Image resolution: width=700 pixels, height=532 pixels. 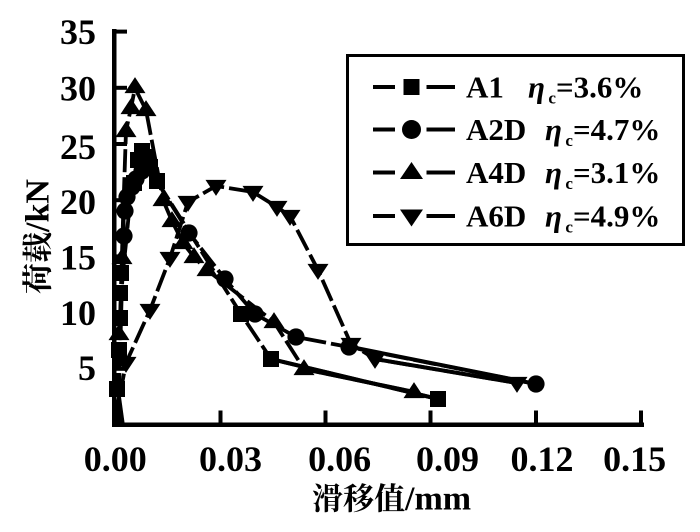 What do you see at coordinates (78, 147) in the screenshot?
I see `svg-text: 25` at bounding box center [78, 147].